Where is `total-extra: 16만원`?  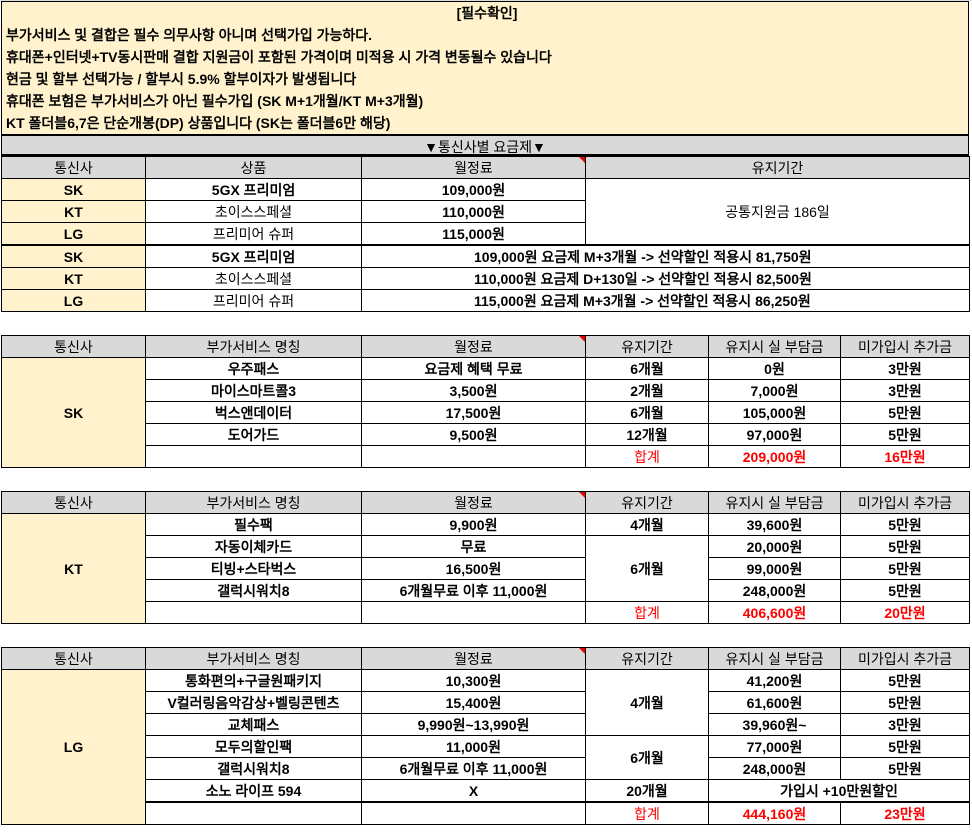 total-extra: 16만원 is located at coordinates (905, 456).